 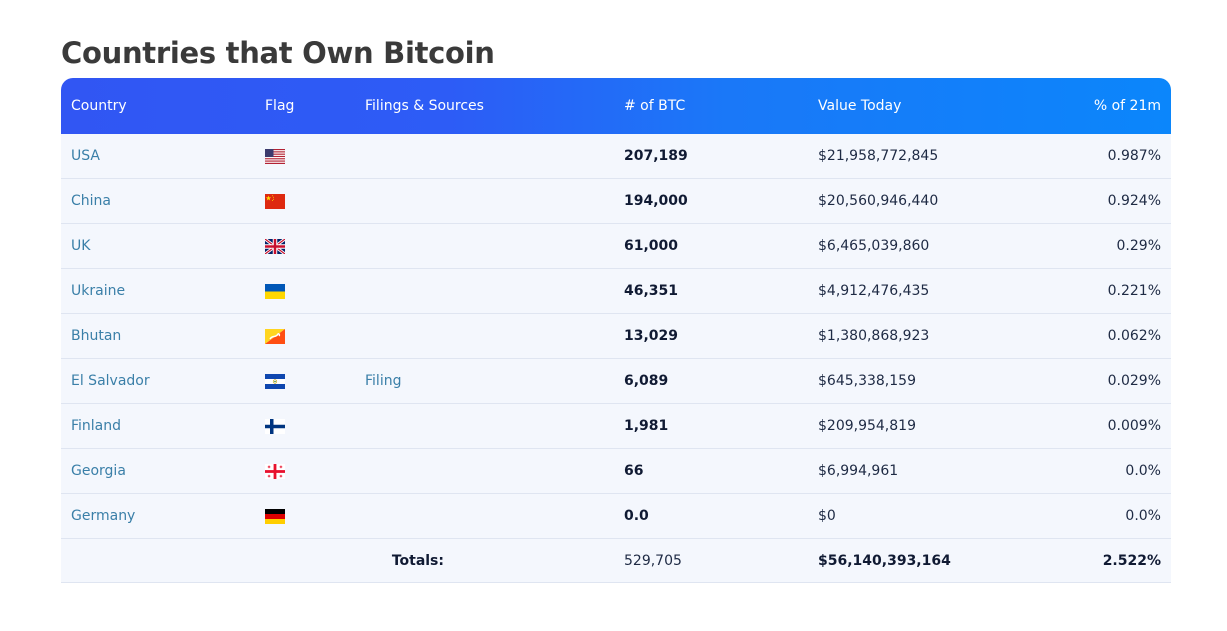 What do you see at coordinates (158, 336) in the screenshot?
I see `country-link: Bhutan` at bounding box center [158, 336].